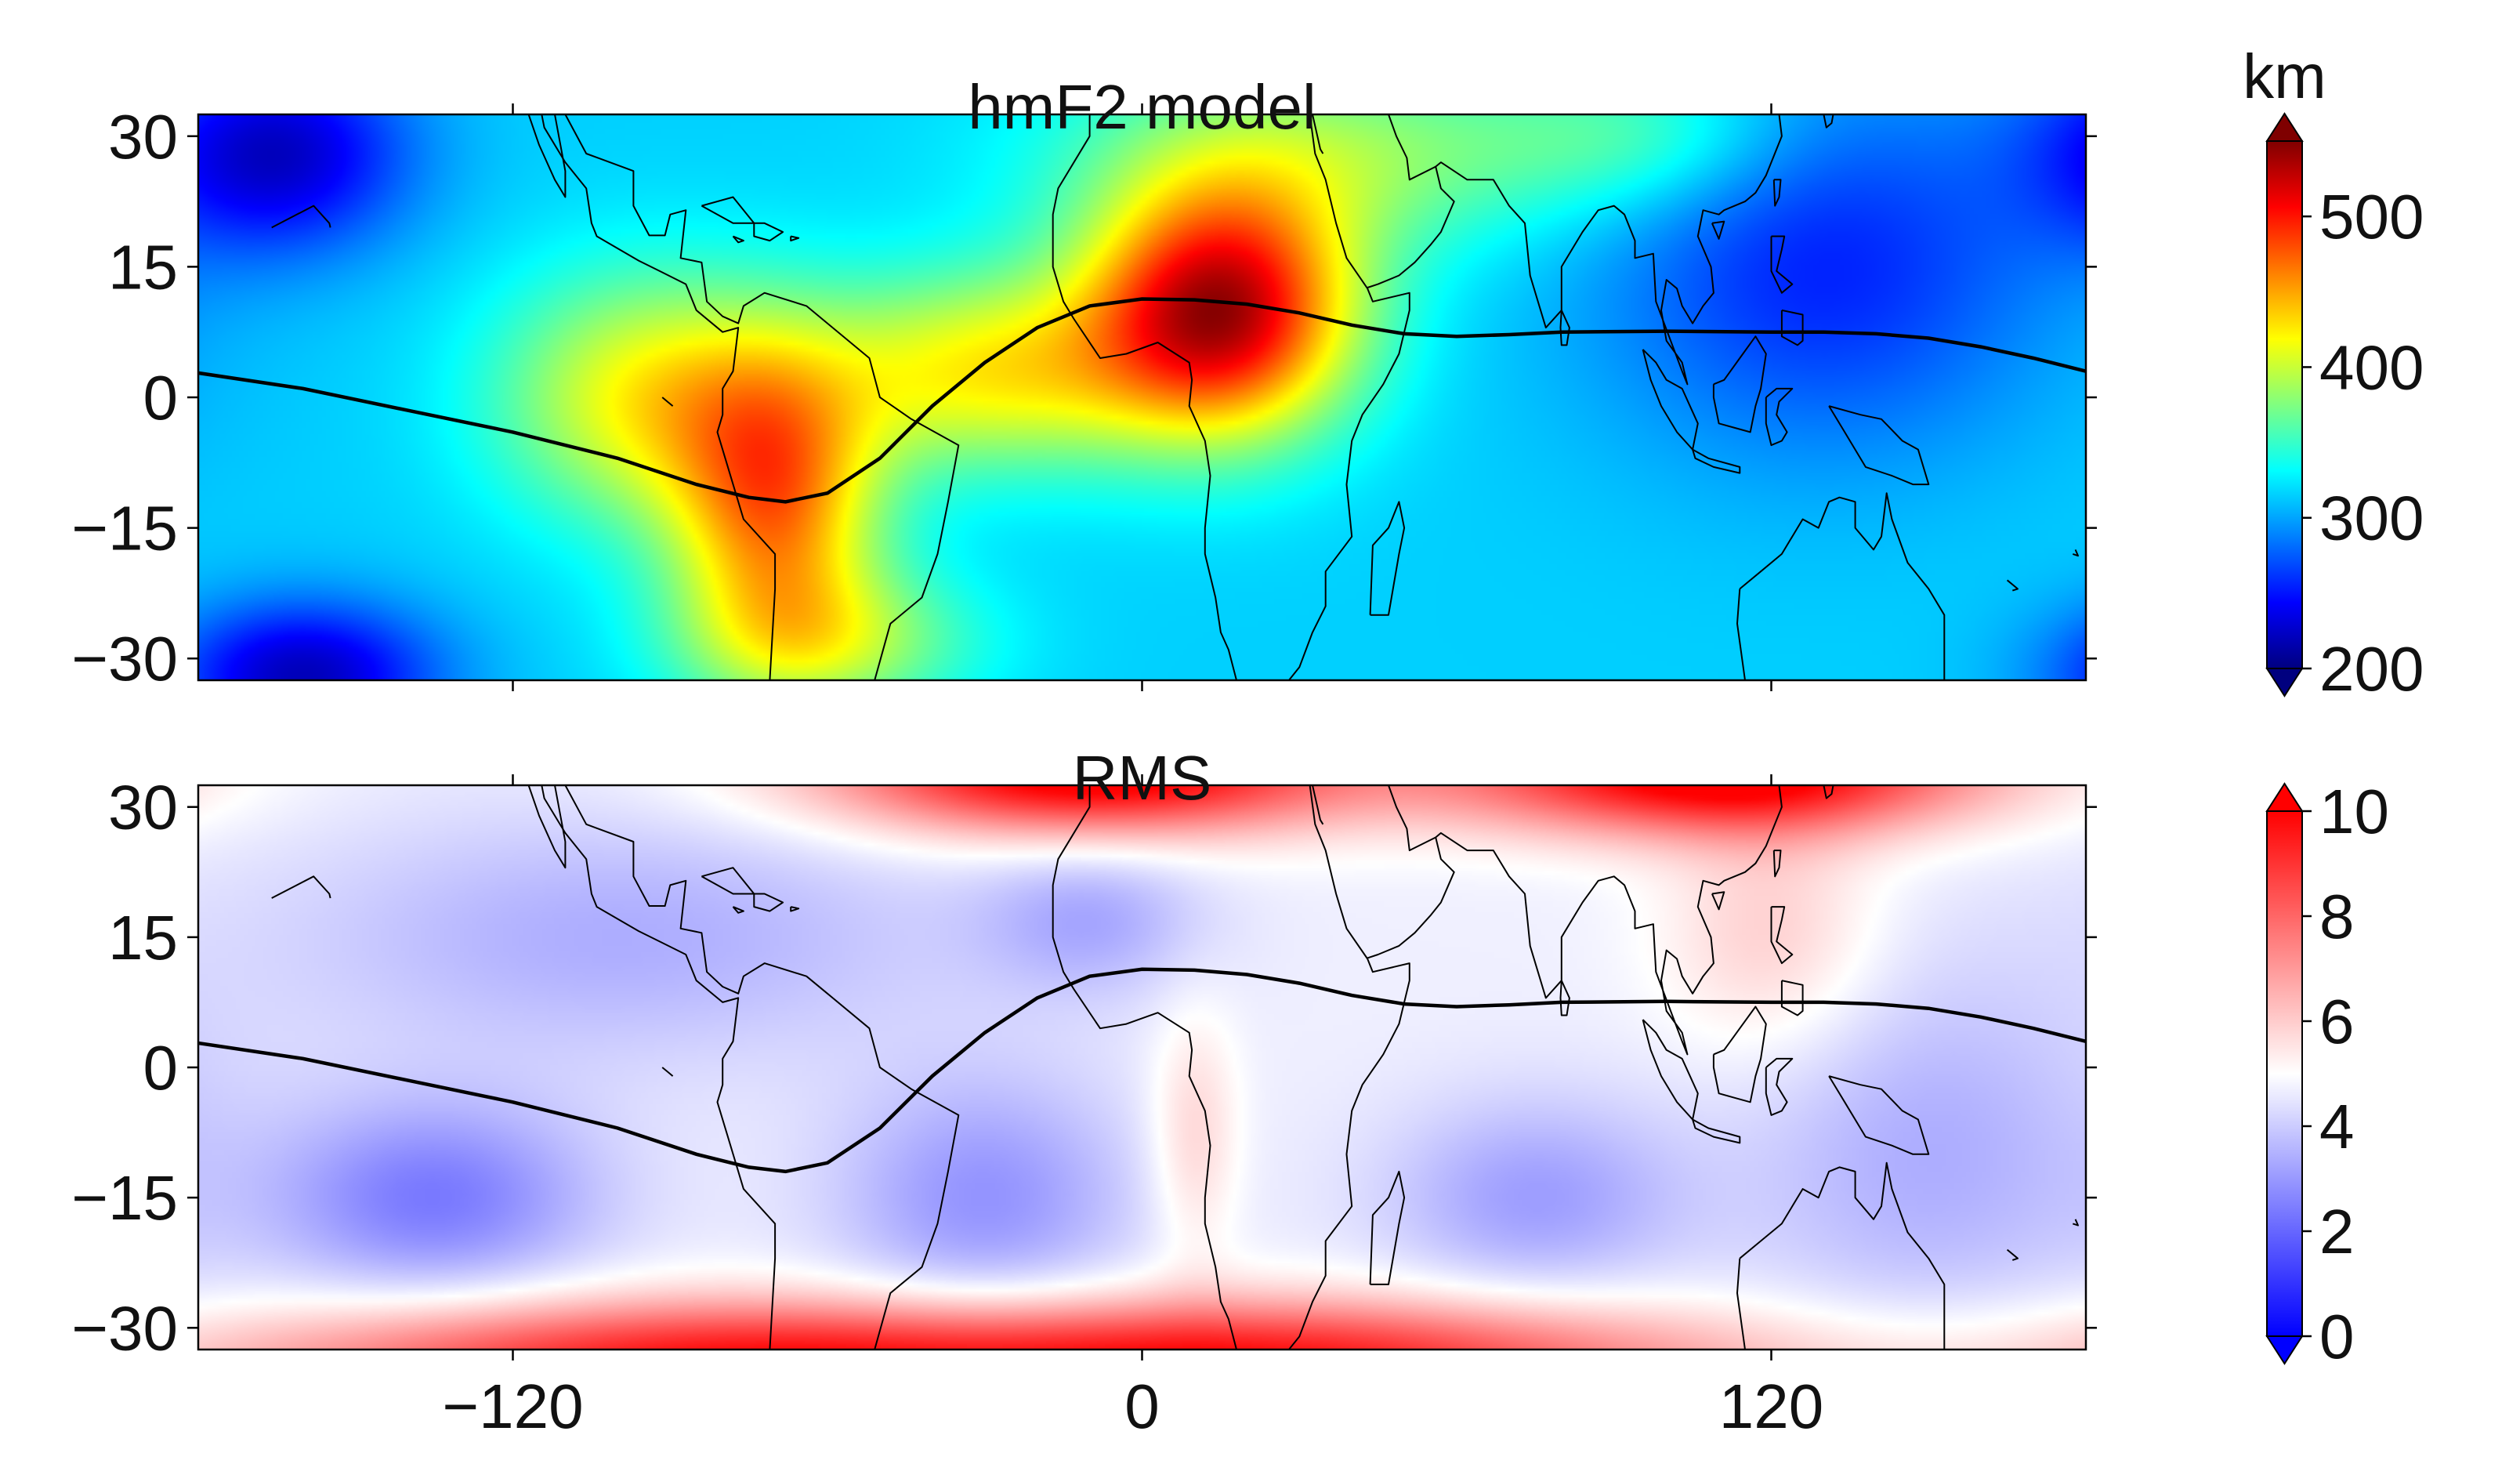 This screenshot has height=1471, width=2520. I want to click on magnetic-equator-line, so click(1142, 400).